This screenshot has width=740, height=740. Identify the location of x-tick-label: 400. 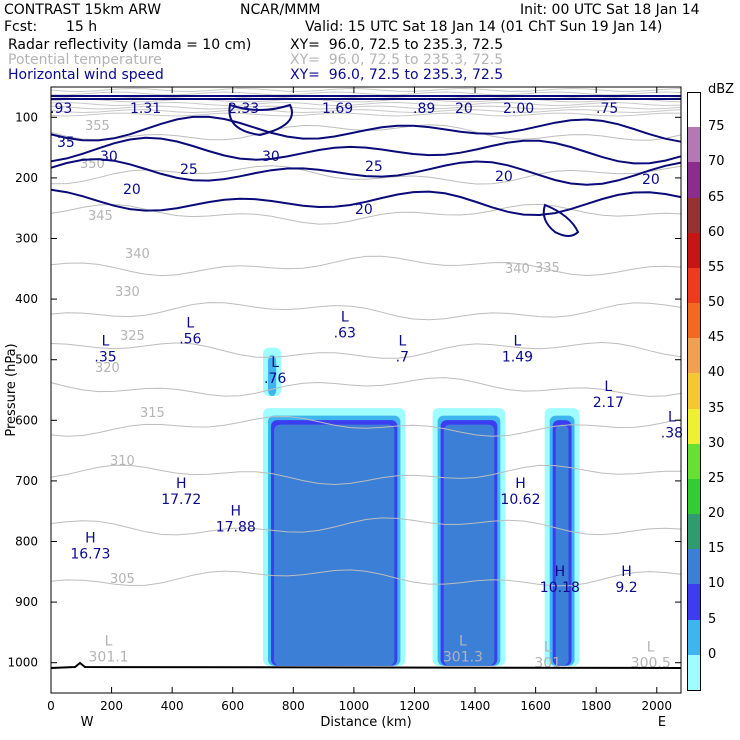
(172, 706).